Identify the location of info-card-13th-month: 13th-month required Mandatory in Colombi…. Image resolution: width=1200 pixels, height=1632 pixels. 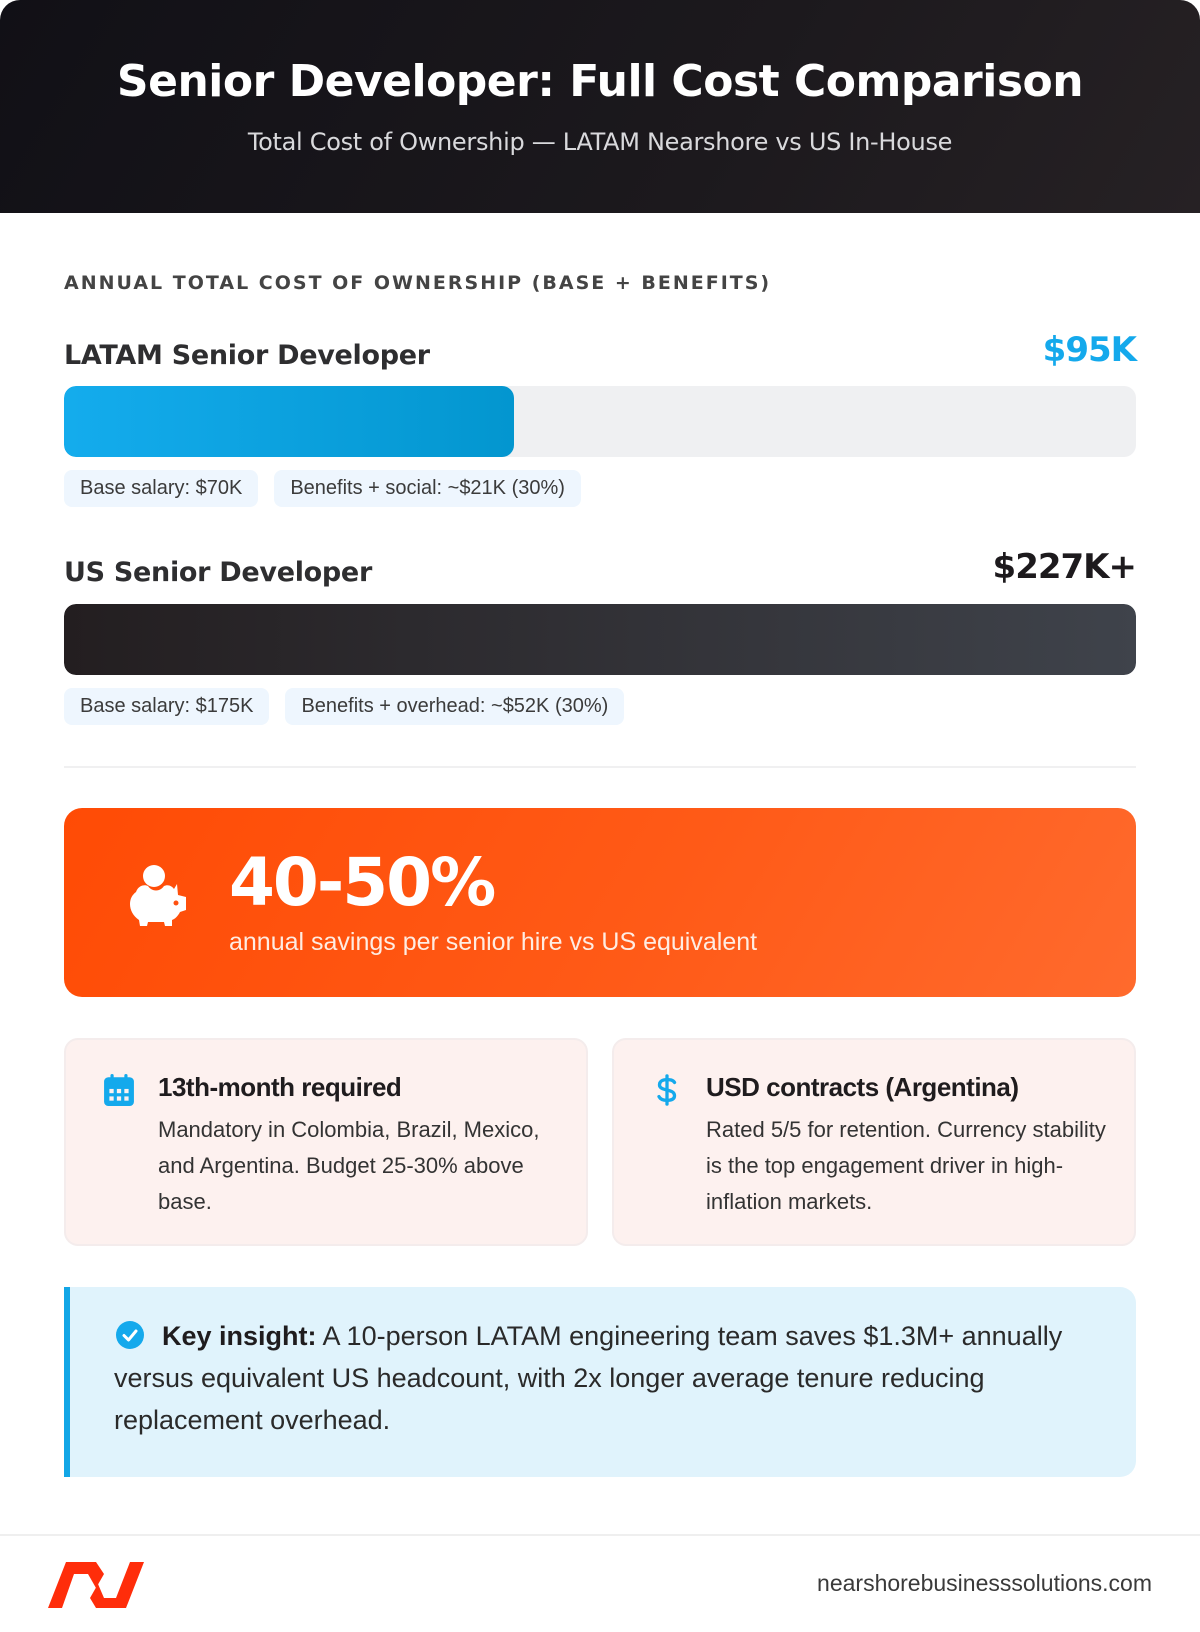
(326, 1142).